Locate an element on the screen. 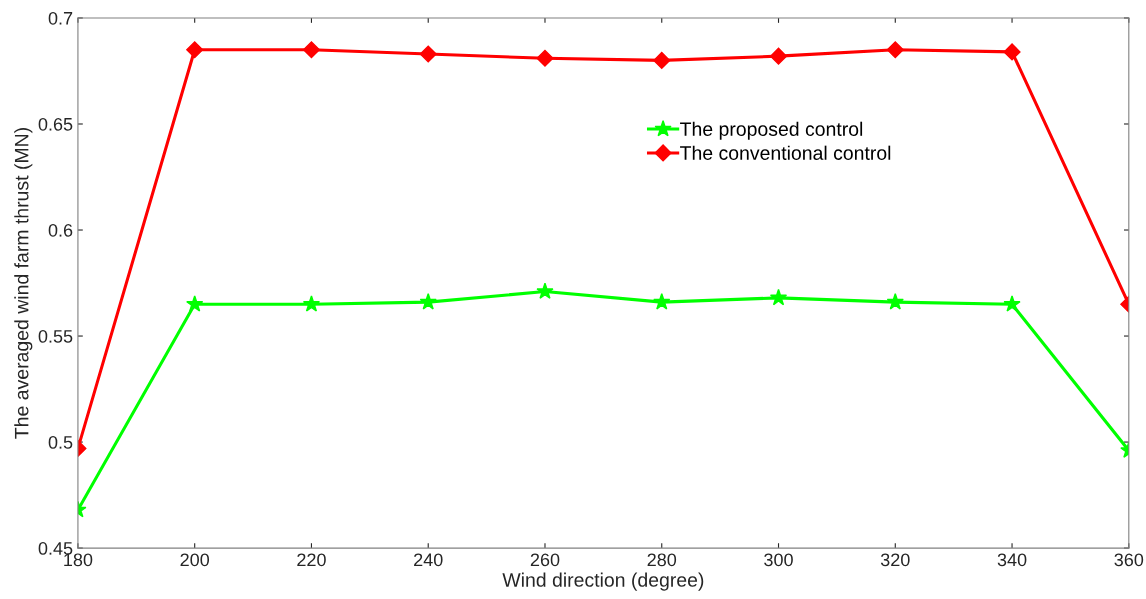  y-tick-label: 0.6 is located at coordinates (60, 230).